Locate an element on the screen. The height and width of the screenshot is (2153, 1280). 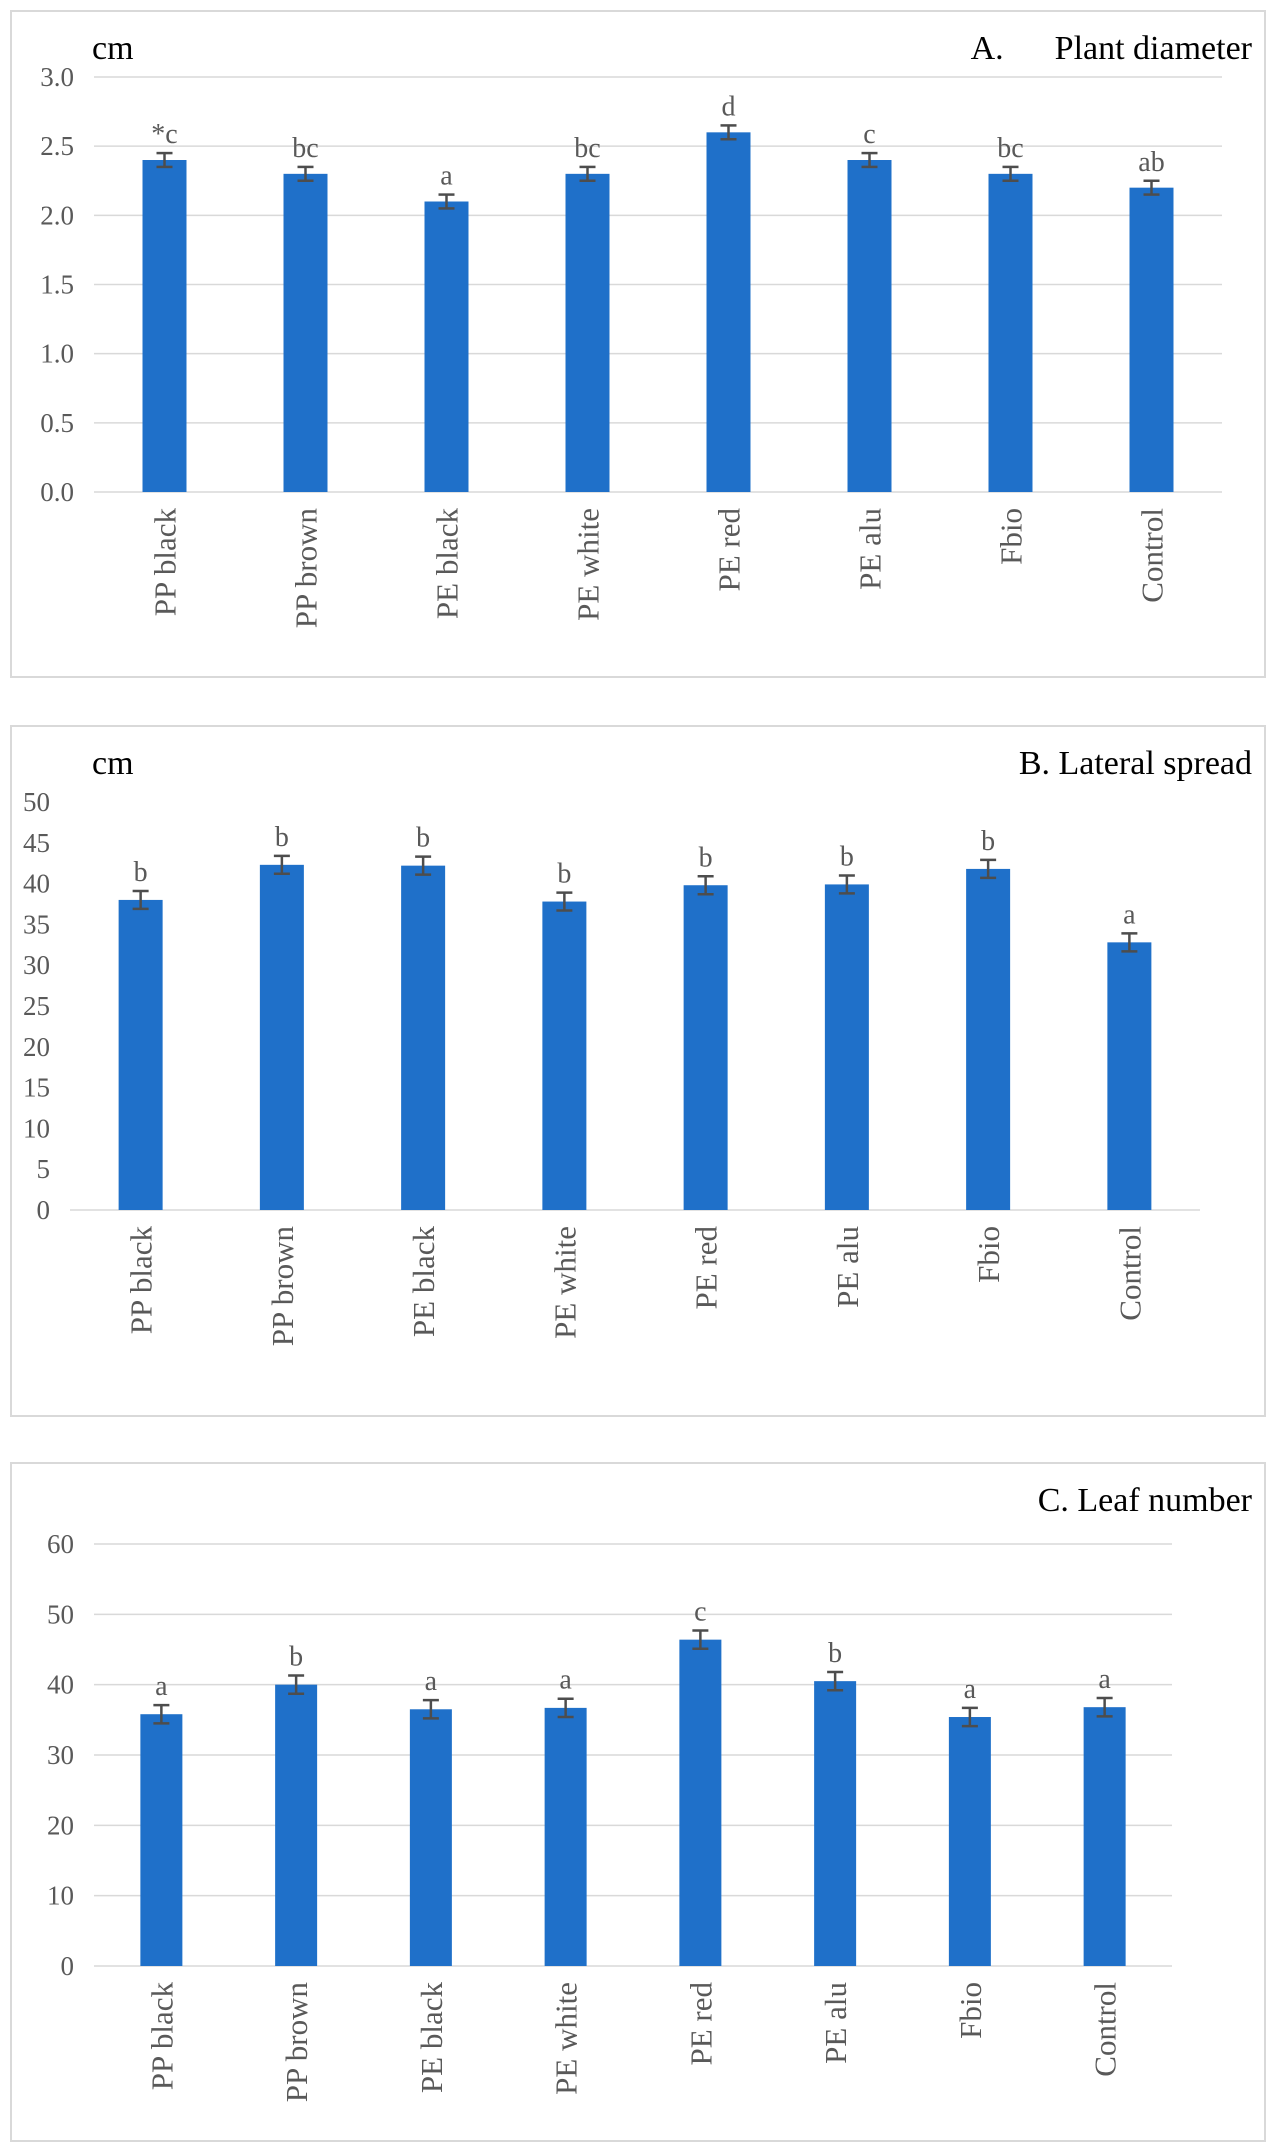
y-tick-label: 1.0 is located at coordinates (57, 354).